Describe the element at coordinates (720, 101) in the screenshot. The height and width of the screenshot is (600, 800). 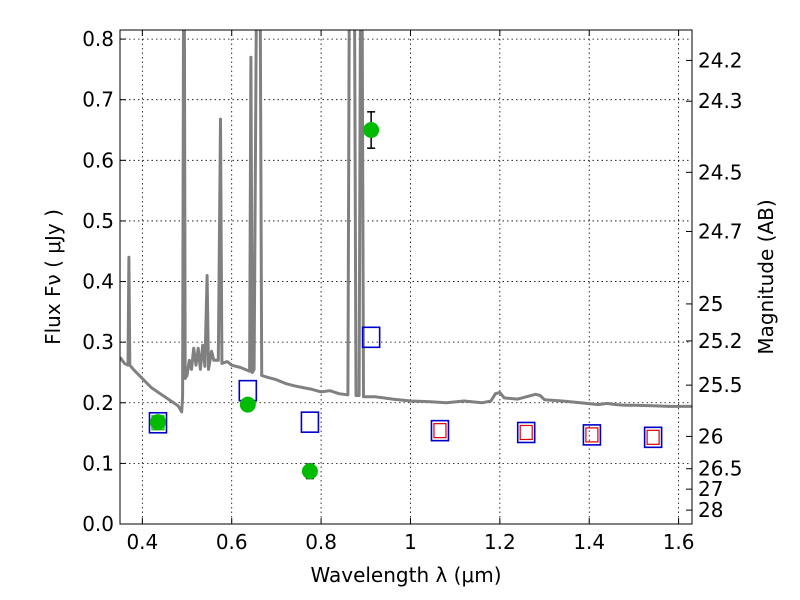
I see `right-tick-label: 24.3` at that location.